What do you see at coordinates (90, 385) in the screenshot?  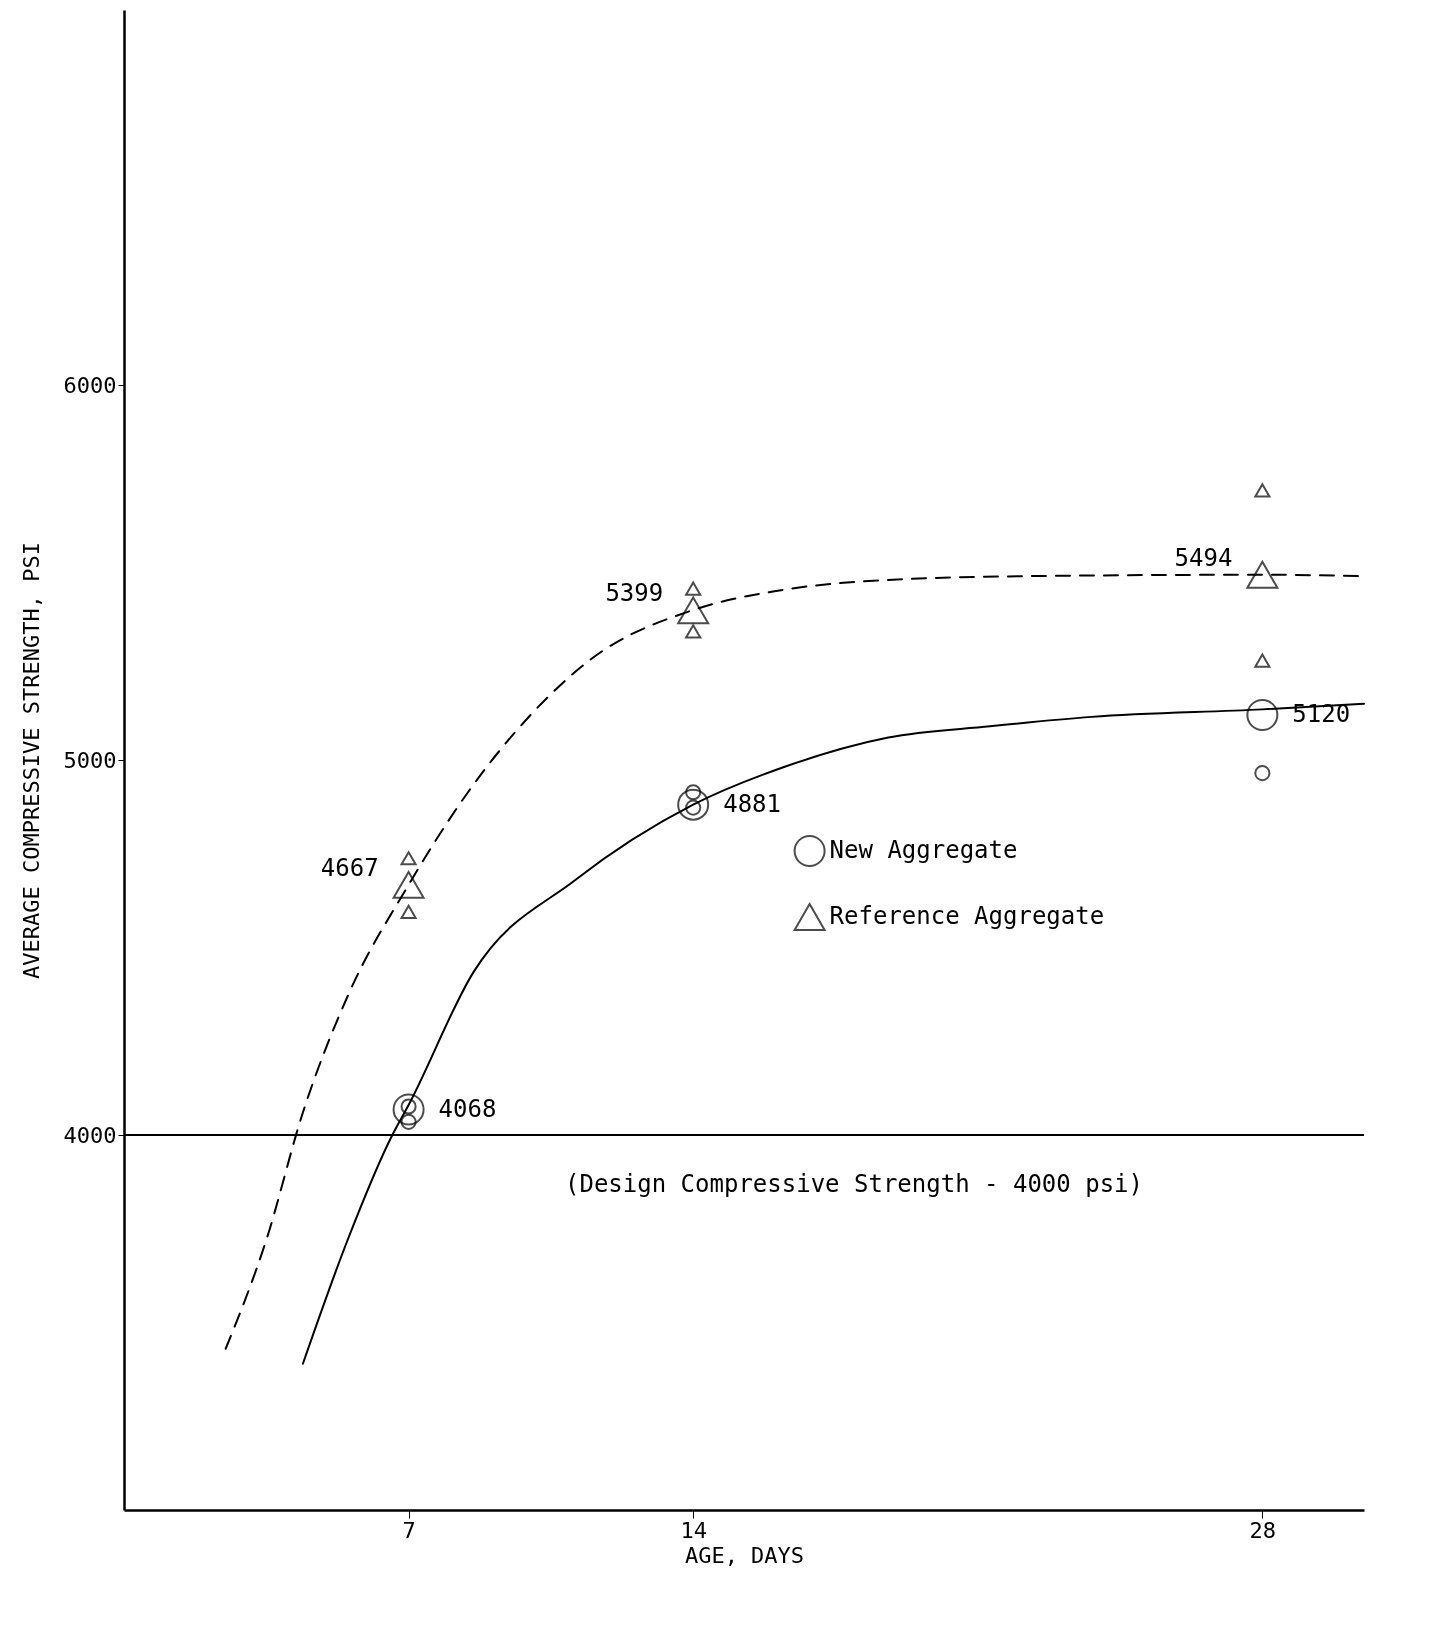 I see `y-tick-label: 6000` at bounding box center [90, 385].